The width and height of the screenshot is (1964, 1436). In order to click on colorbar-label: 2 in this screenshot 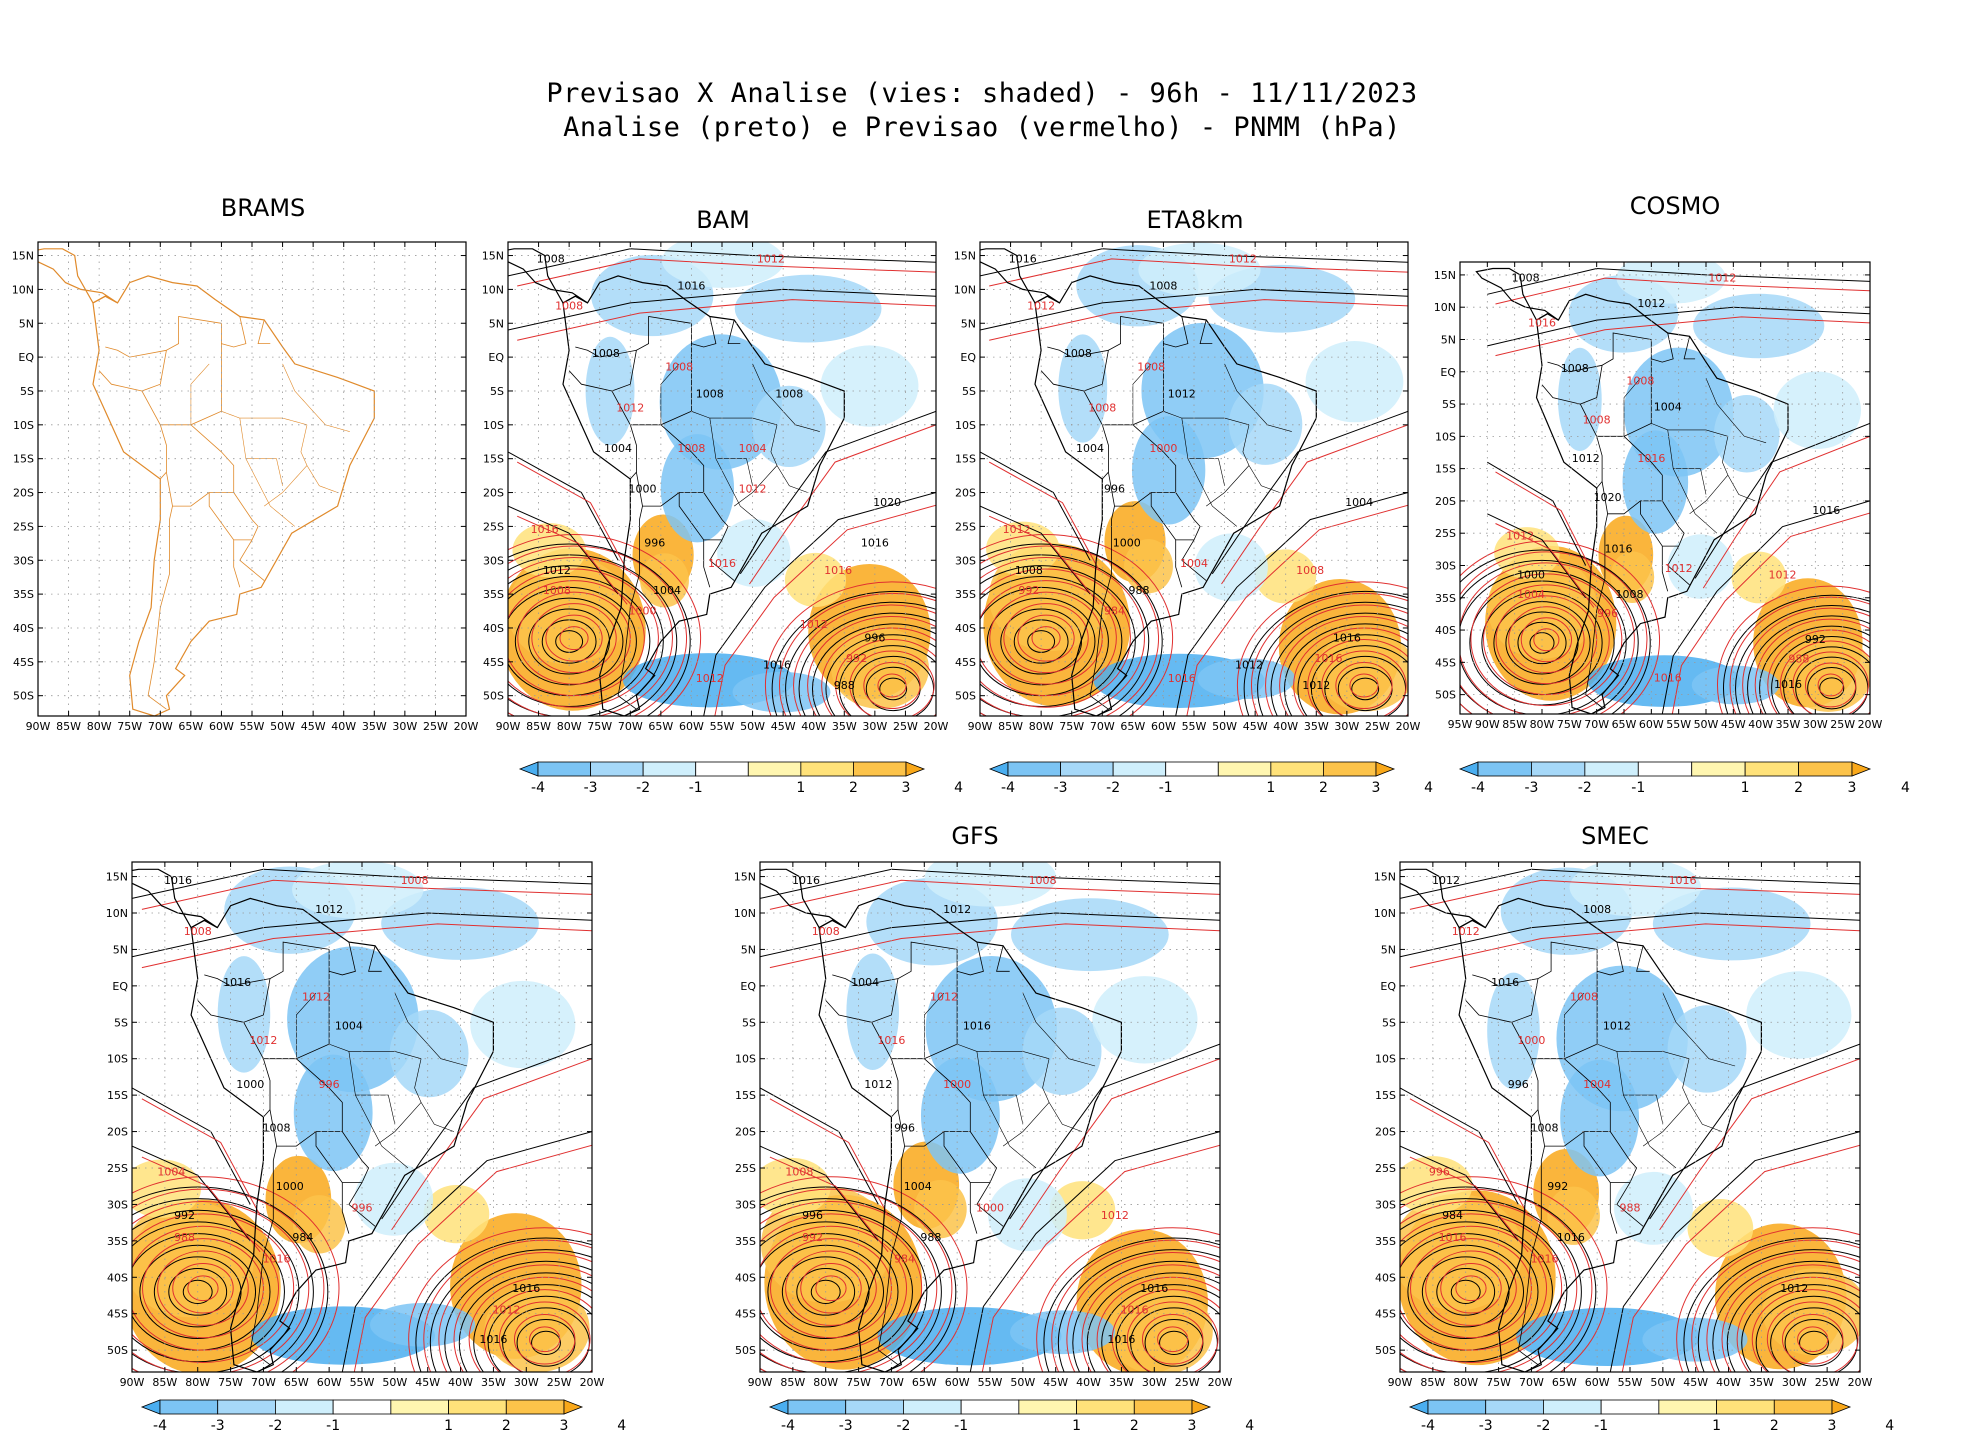, I will do `click(1323, 788)`.